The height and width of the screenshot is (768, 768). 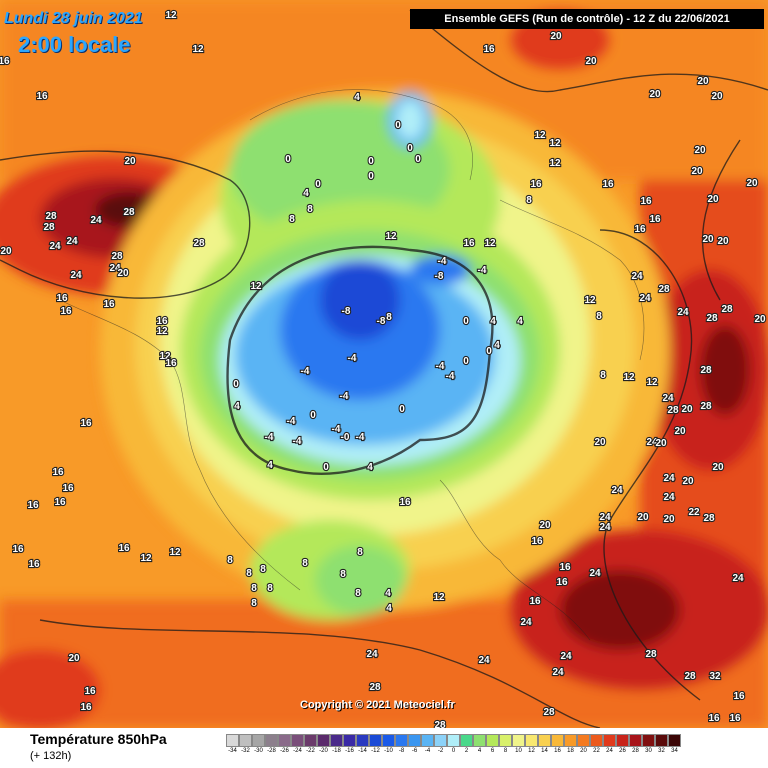 I want to click on legend-tick-label: 16, so click(x=557, y=751).